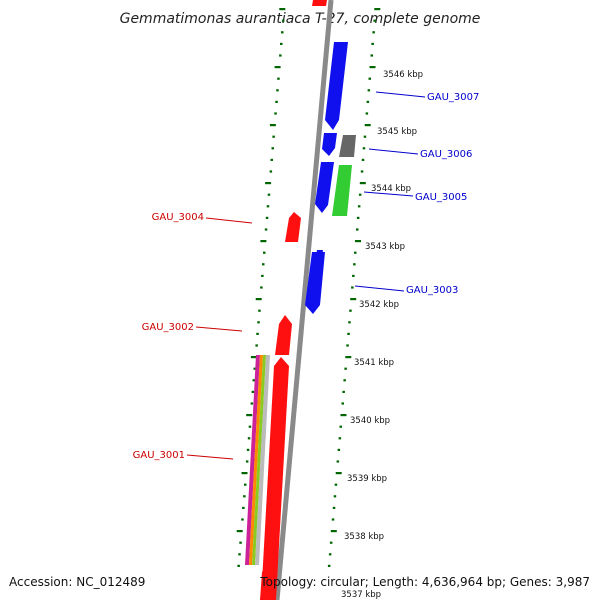  Describe the element at coordinates (256, 460) in the screenshot. I see `feature-stripe-orange` at that location.